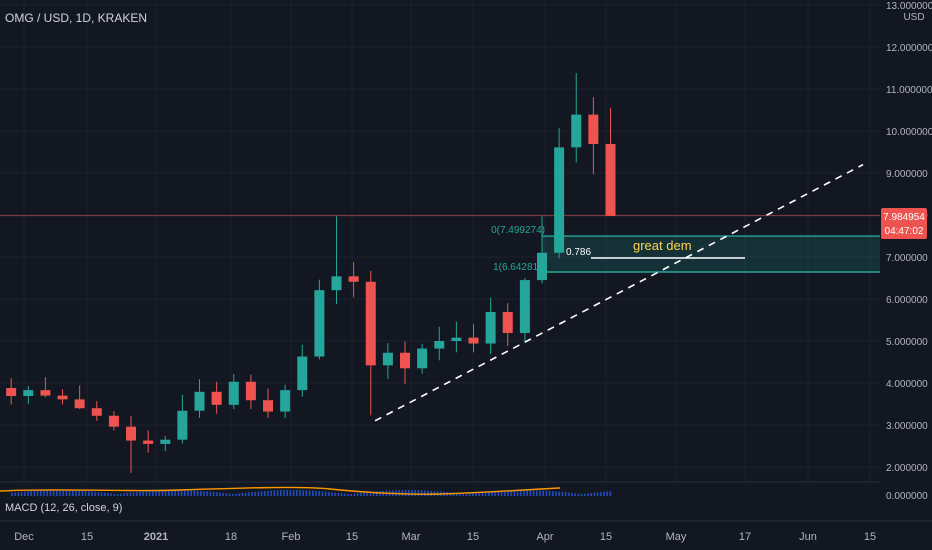 This screenshot has height=550, width=932. I want to click on currency-label: USD, so click(913, 17).